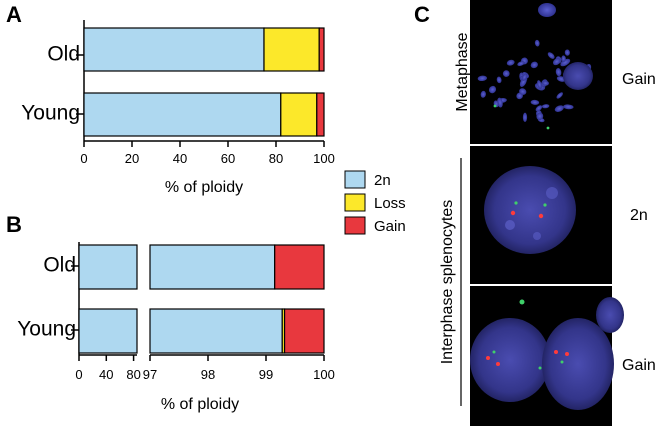 This screenshot has height=428, width=666. What do you see at coordinates (63, 54) in the screenshot?
I see `panel-a-category-old: Old` at bounding box center [63, 54].